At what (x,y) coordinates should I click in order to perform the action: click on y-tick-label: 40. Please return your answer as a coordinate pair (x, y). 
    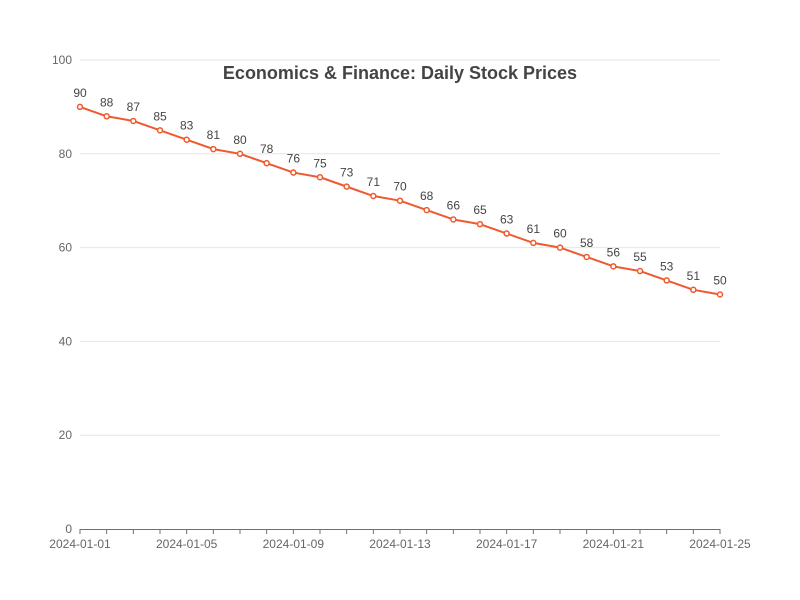
    Looking at the image, I should click on (66, 341).